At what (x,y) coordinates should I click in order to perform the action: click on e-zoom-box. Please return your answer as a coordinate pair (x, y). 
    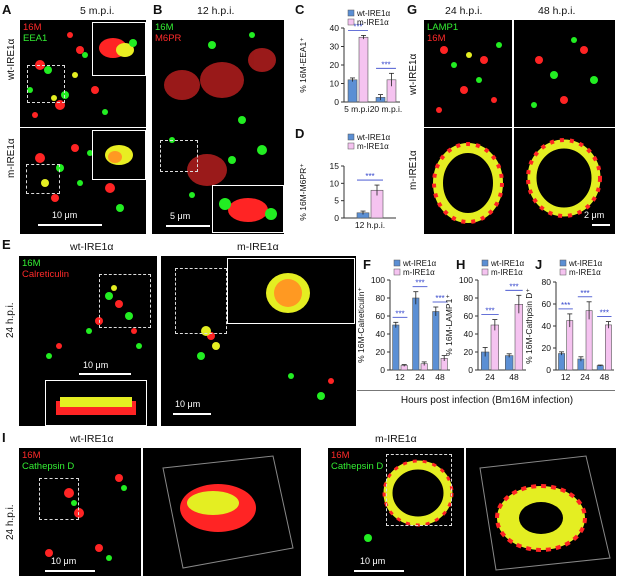
    Looking at the image, I should click on (125, 301).